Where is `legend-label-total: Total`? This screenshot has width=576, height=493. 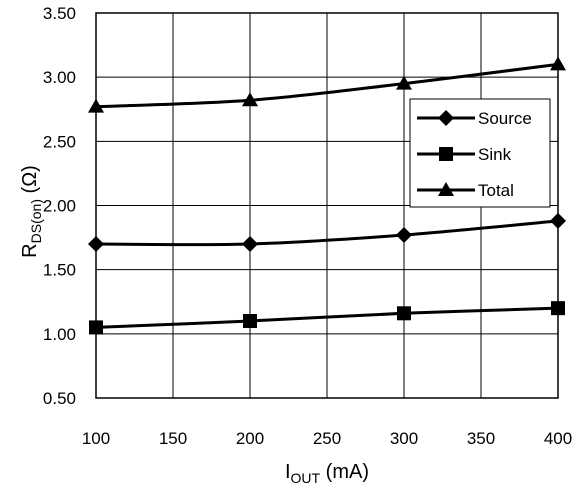 legend-label-total: Total is located at coordinates (496, 190).